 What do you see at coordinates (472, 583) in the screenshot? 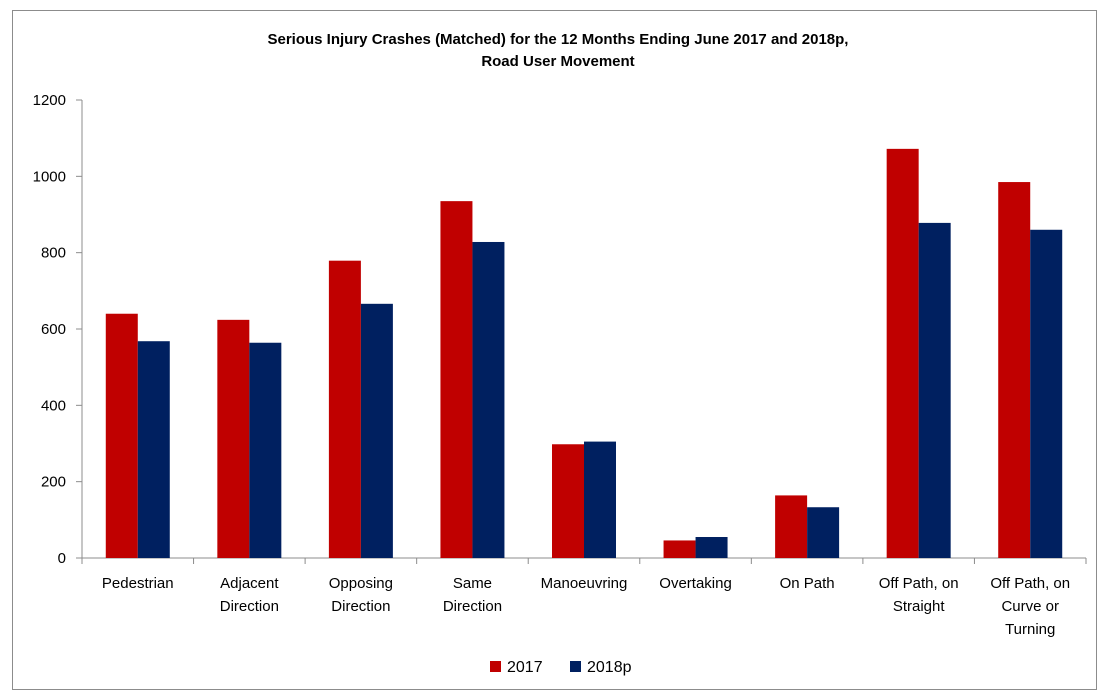
I see `category-label: Same` at bounding box center [472, 583].